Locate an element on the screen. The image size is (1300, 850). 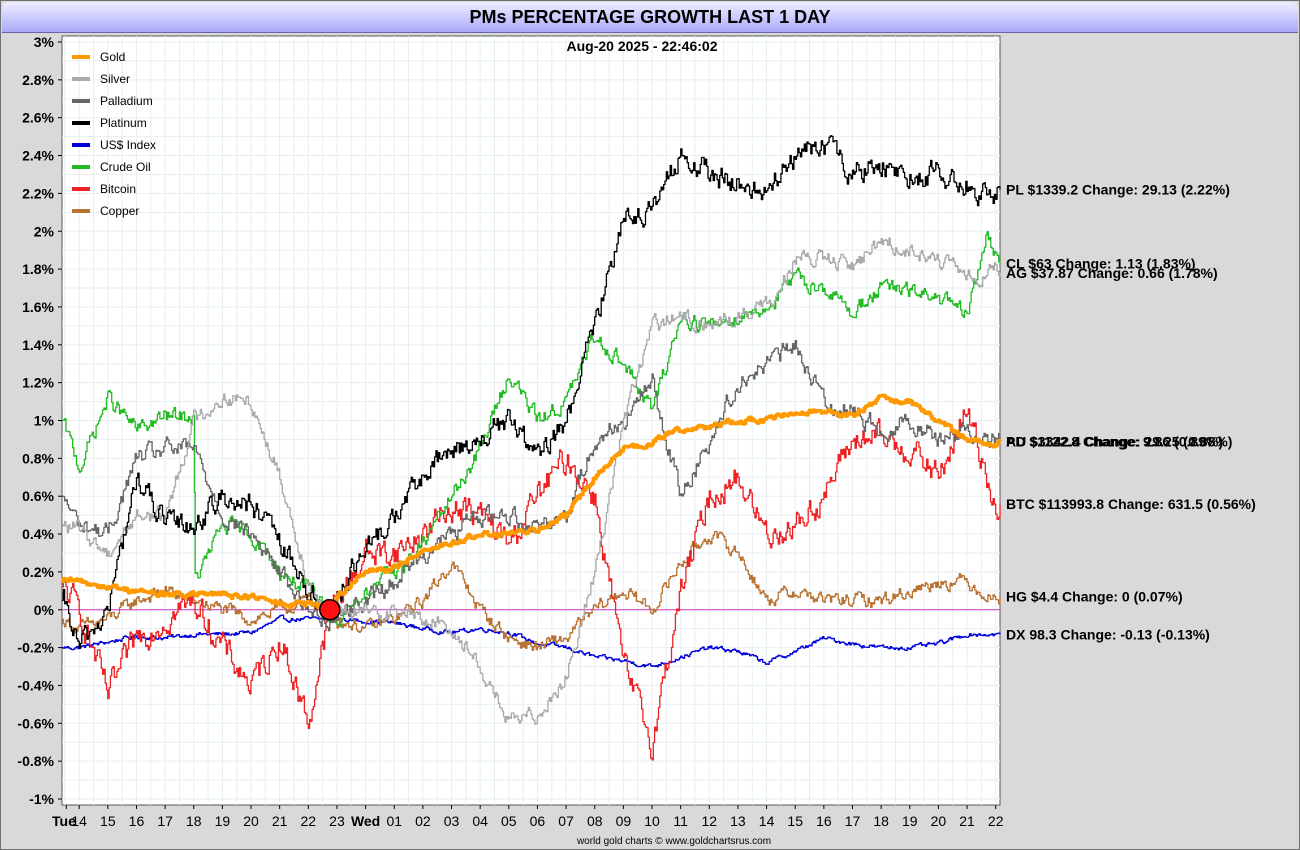
x-tick-label: 12 is located at coordinates (710, 821).